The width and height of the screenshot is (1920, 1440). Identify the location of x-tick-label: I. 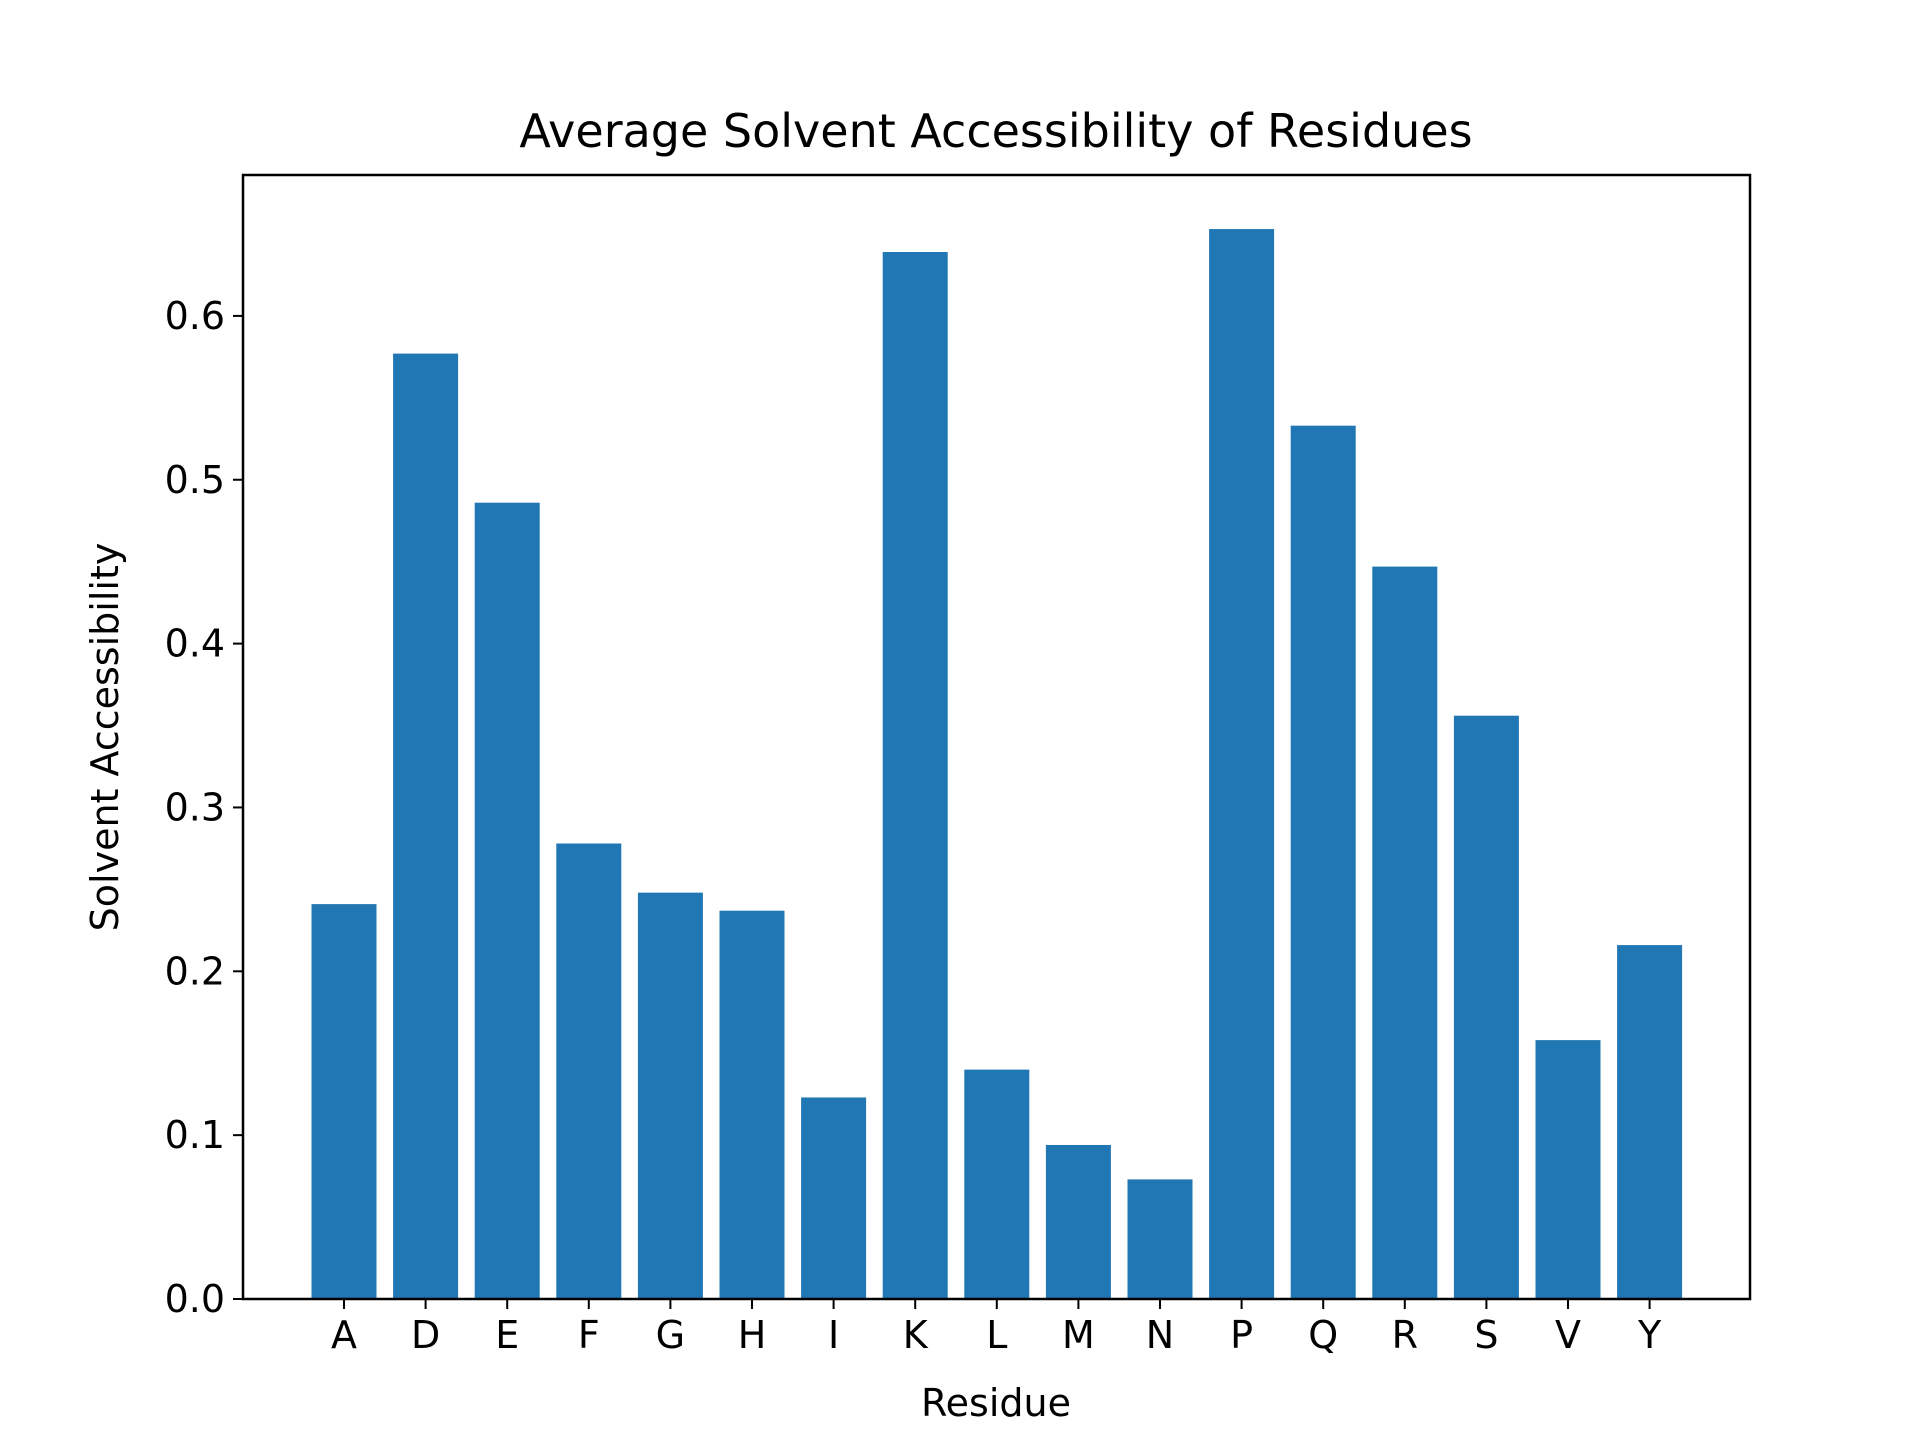
(833, 1335).